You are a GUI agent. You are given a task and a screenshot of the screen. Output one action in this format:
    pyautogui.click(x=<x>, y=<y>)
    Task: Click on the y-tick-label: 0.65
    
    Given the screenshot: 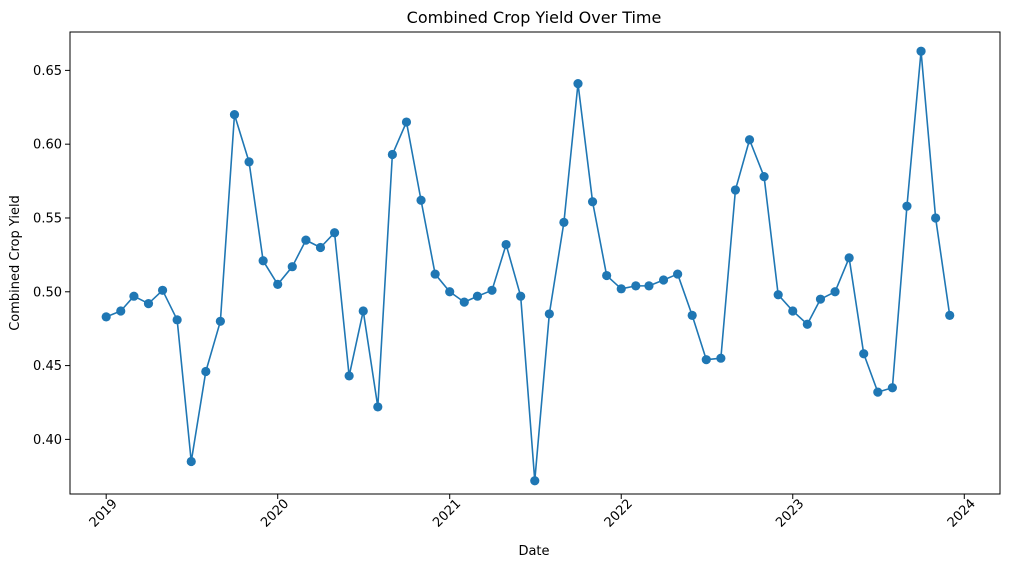 What is the action you would take?
    pyautogui.click(x=47, y=71)
    